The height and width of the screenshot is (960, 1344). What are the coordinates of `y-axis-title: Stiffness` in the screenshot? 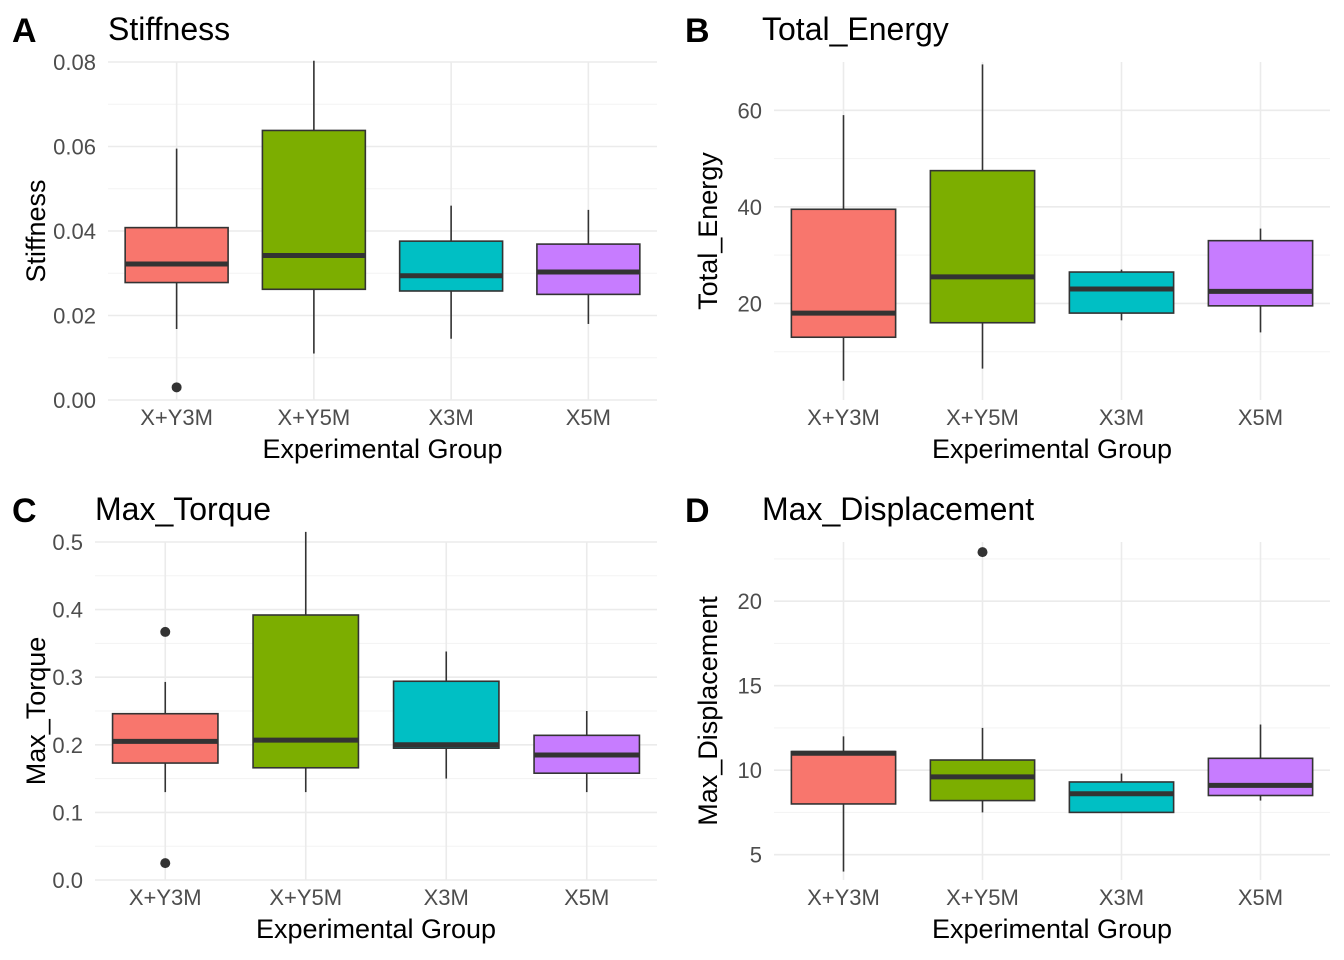 It's located at (36, 230).